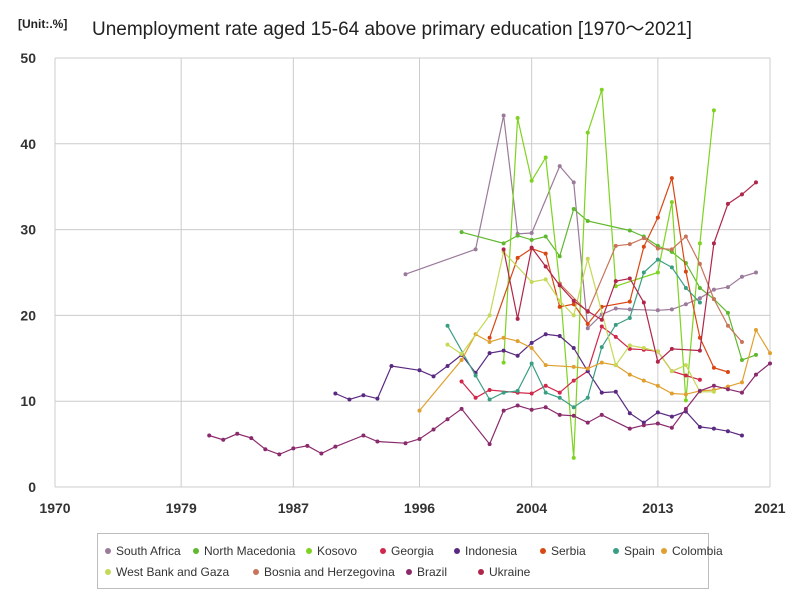  Describe the element at coordinates (28, 144) in the screenshot. I see `y-tick-label: 40` at that location.